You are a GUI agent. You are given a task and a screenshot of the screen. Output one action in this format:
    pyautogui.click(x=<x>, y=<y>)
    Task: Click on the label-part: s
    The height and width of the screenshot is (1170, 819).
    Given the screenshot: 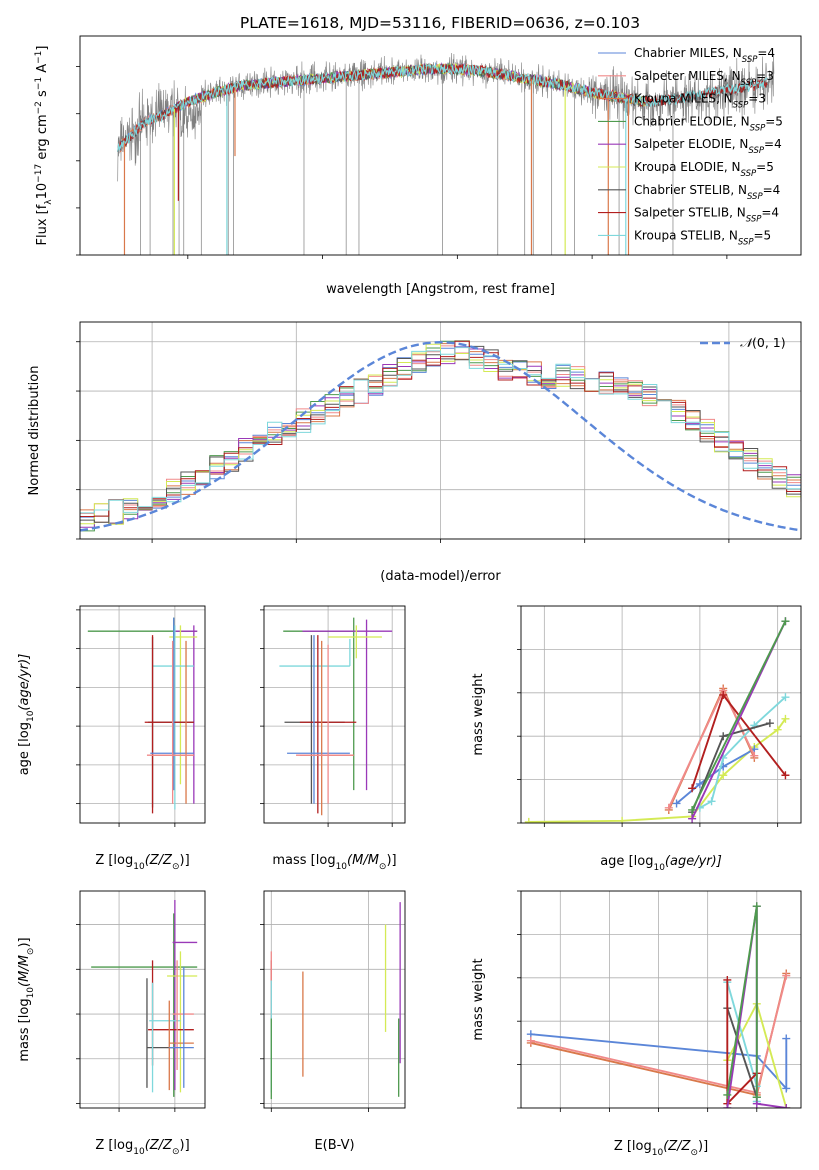 What is the action you would take?
    pyautogui.click(x=42, y=95)
    